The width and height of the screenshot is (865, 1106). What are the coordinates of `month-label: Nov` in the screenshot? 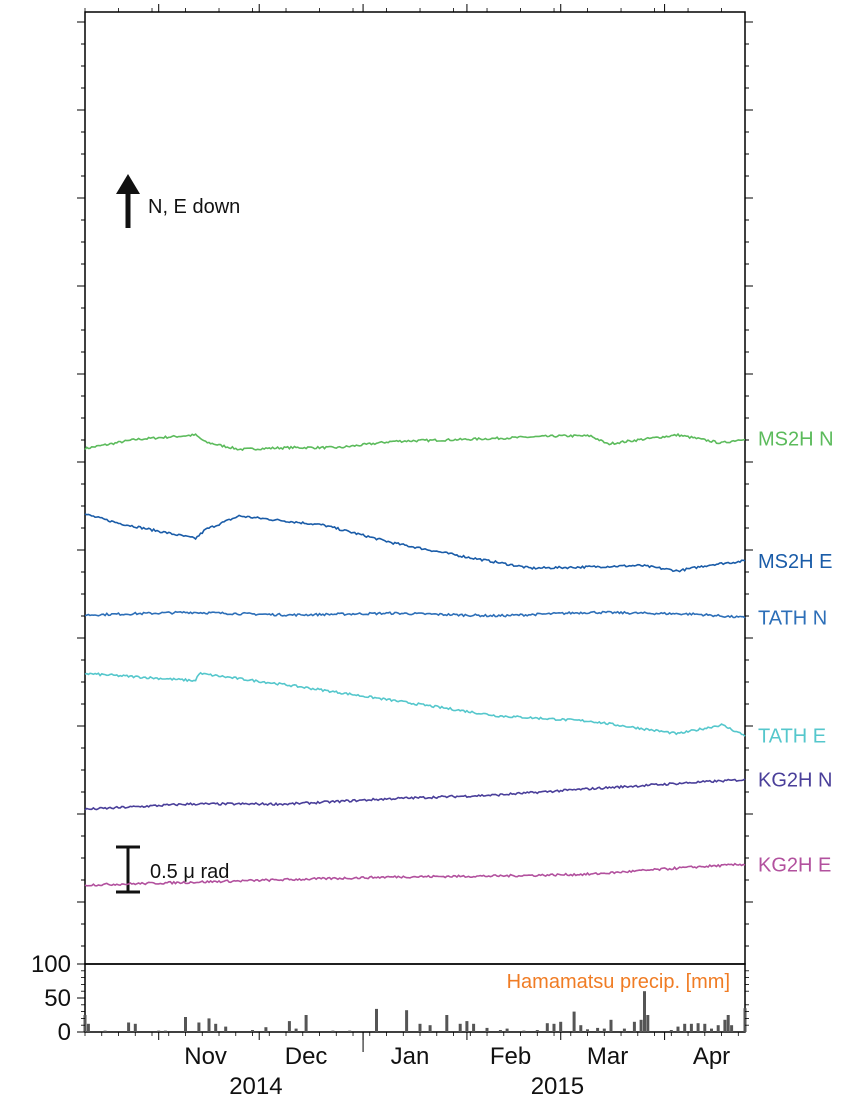 It's located at (205, 1056).